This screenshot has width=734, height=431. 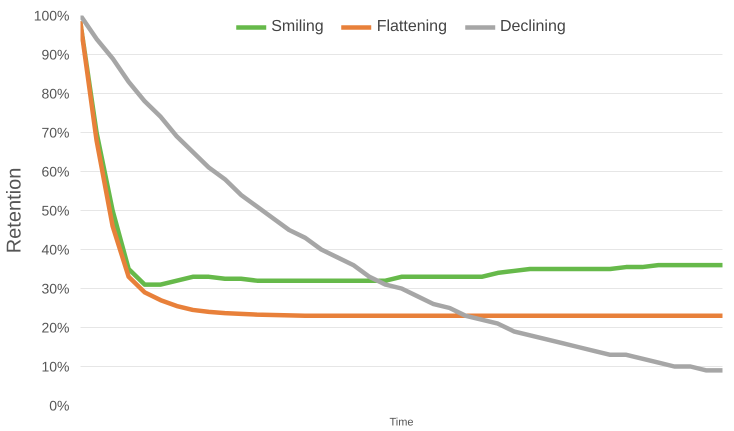 What do you see at coordinates (55, 94) in the screenshot?
I see `y-tick-label: 80%` at bounding box center [55, 94].